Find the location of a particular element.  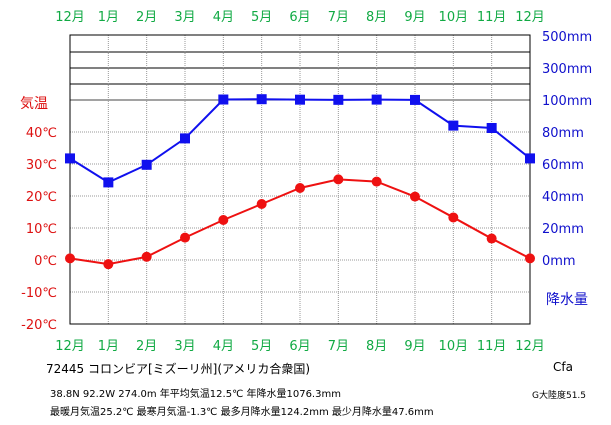

precipitation-axis-label: 降水量 is located at coordinates (567, 300).